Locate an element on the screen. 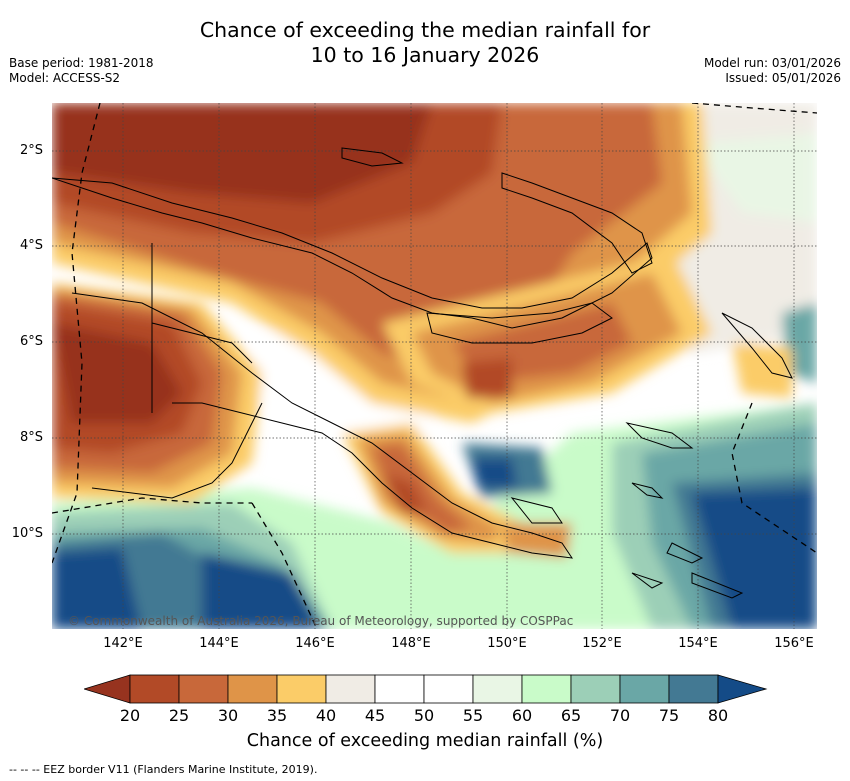 This screenshot has height=781, width=850. colorbar-label: Chance of exceeding median rainfall (%) is located at coordinates (425, 741).